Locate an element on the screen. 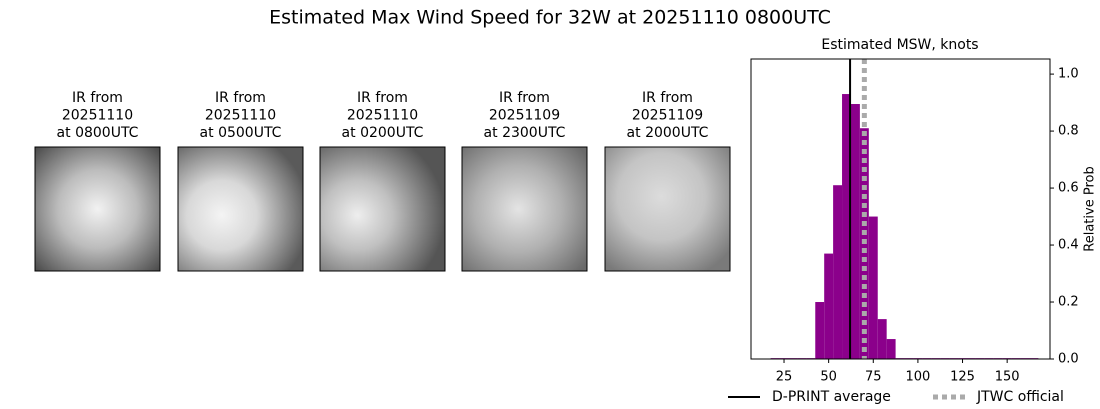 This screenshot has width=1100, height=409. y-tick-label: 0.4 is located at coordinates (1068, 245).